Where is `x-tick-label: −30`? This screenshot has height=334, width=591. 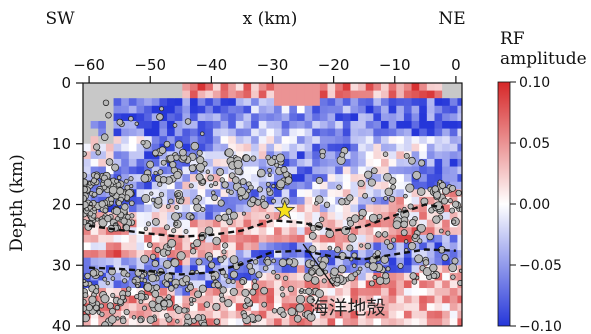
x-tick-label: −30 is located at coordinates (273, 65).